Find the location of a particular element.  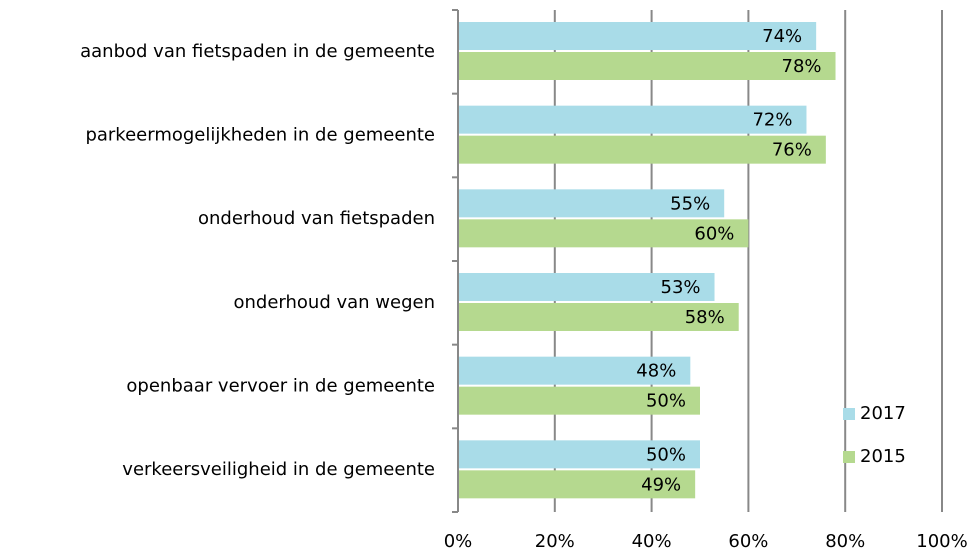

data-label: 78% is located at coordinates (802, 66).